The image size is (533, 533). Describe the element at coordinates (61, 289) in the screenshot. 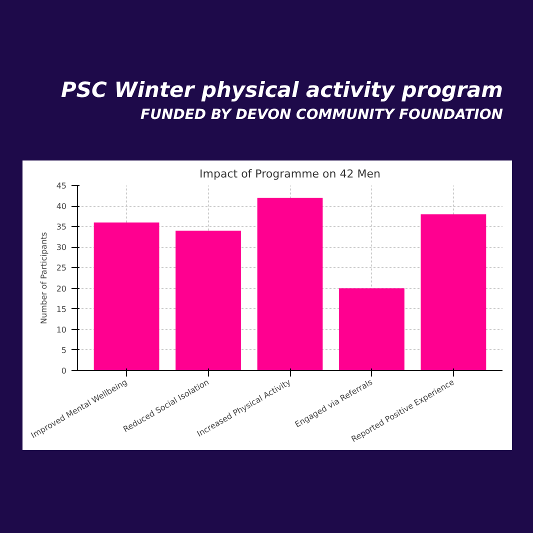

I see `y-tick-label: 20` at that location.